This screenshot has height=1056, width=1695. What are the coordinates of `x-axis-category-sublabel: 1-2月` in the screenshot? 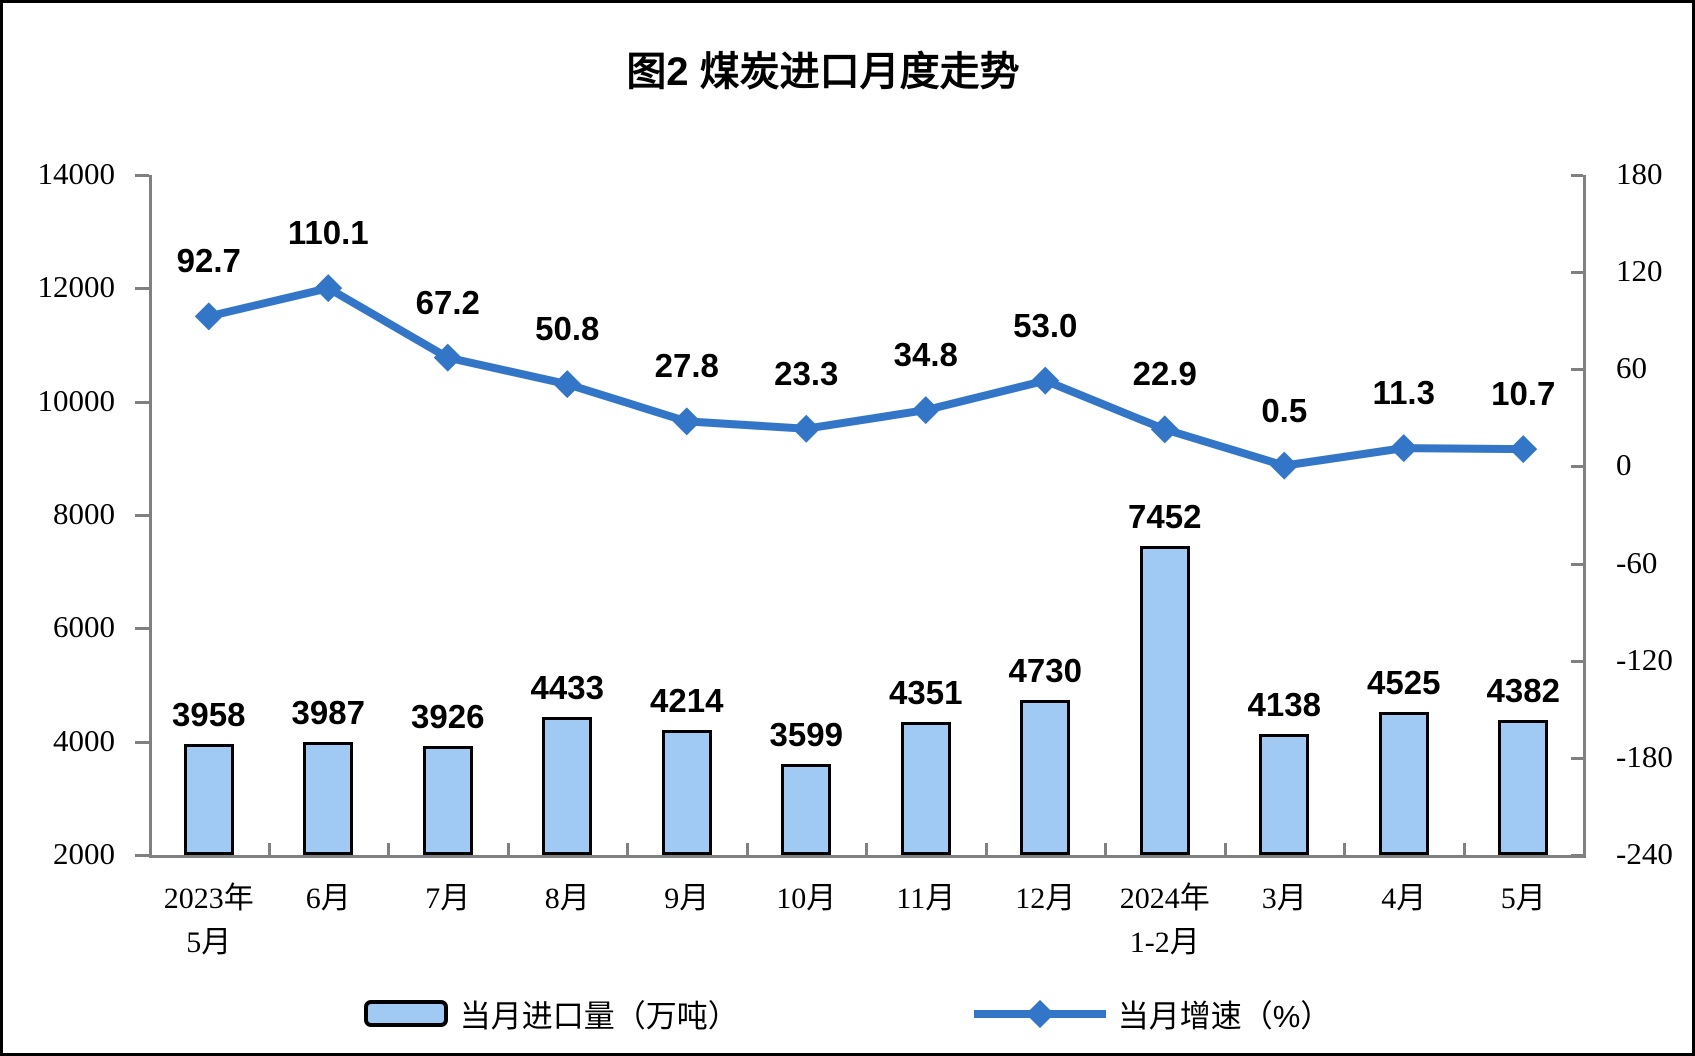 It's located at (1164, 942).